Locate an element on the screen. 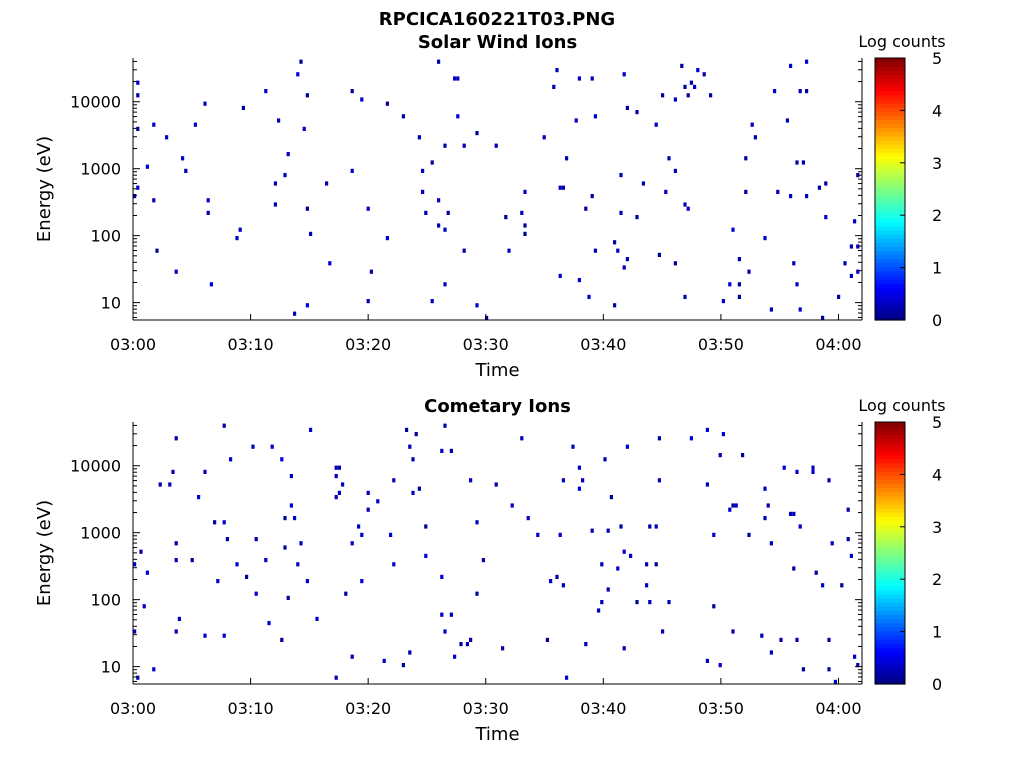  colorbar-tick-label: 2 is located at coordinates (937, 215).